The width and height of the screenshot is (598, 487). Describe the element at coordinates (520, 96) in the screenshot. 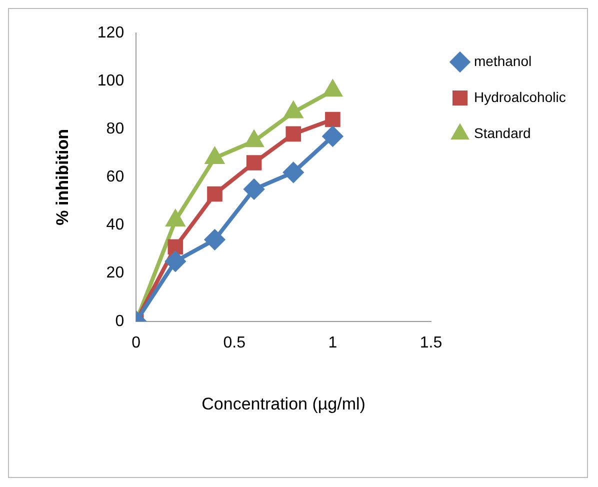

I see `legend-label: Hydroalcoholic` at that location.